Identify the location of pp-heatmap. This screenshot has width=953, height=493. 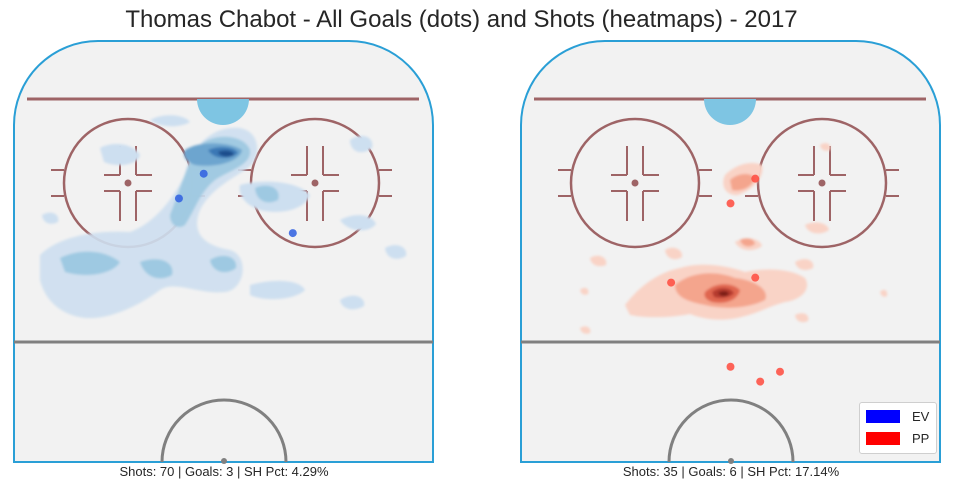
(734, 238).